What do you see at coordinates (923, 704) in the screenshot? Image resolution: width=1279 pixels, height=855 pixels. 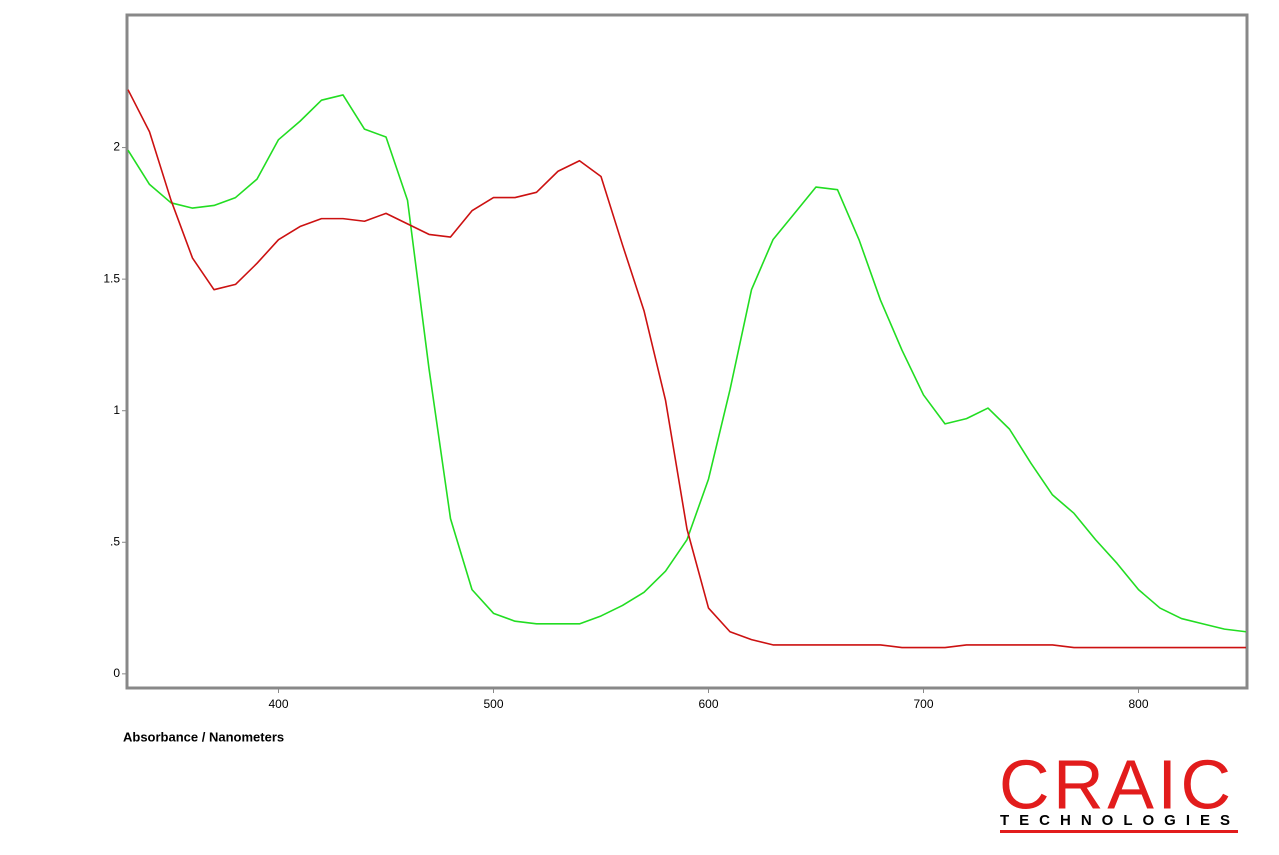 I see `x-tick-label: 700` at bounding box center [923, 704].